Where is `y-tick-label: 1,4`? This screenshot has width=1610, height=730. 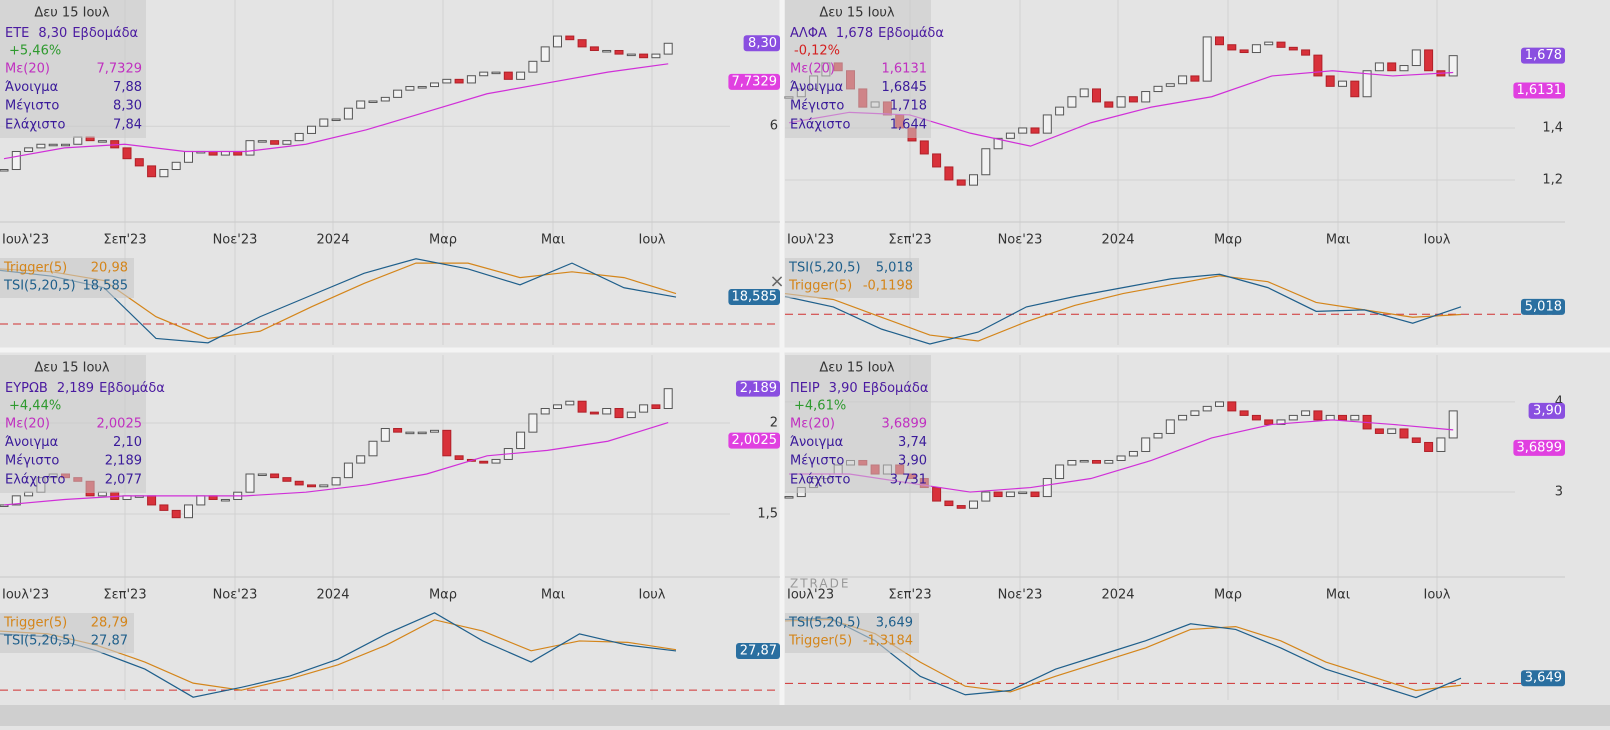 y-tick-label: 1,4 is located at coordinates (1552, 127).